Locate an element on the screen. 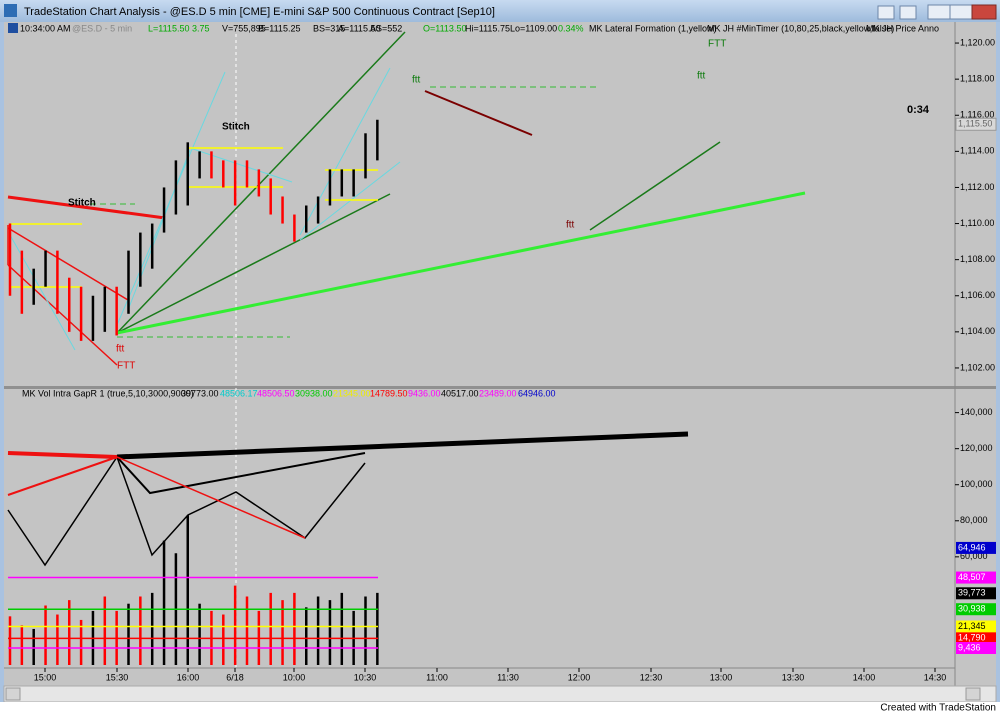  minimize-button is located at coordinates (939, 12).